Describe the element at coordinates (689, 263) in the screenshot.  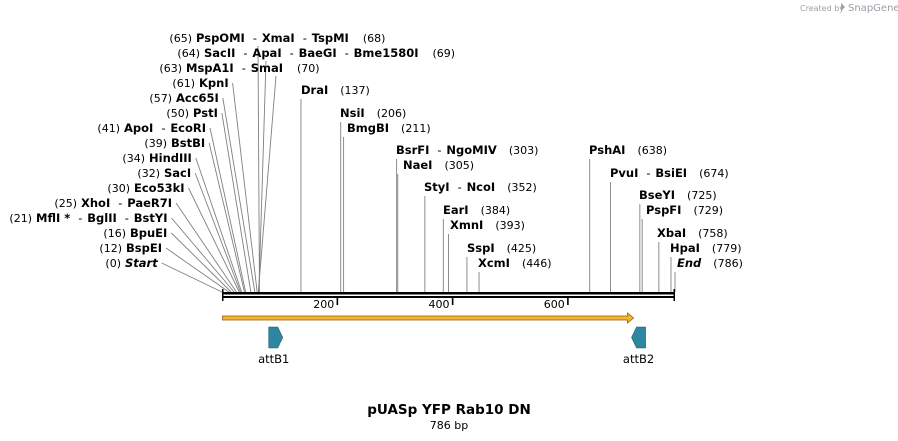
I see `enzyme-label-end: End` at that location.